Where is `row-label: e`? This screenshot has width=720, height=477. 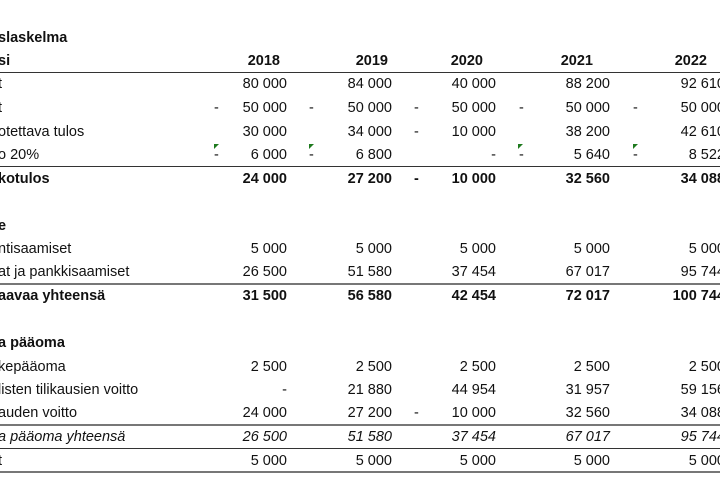
row-label: e is located at coordinates (3, 226).